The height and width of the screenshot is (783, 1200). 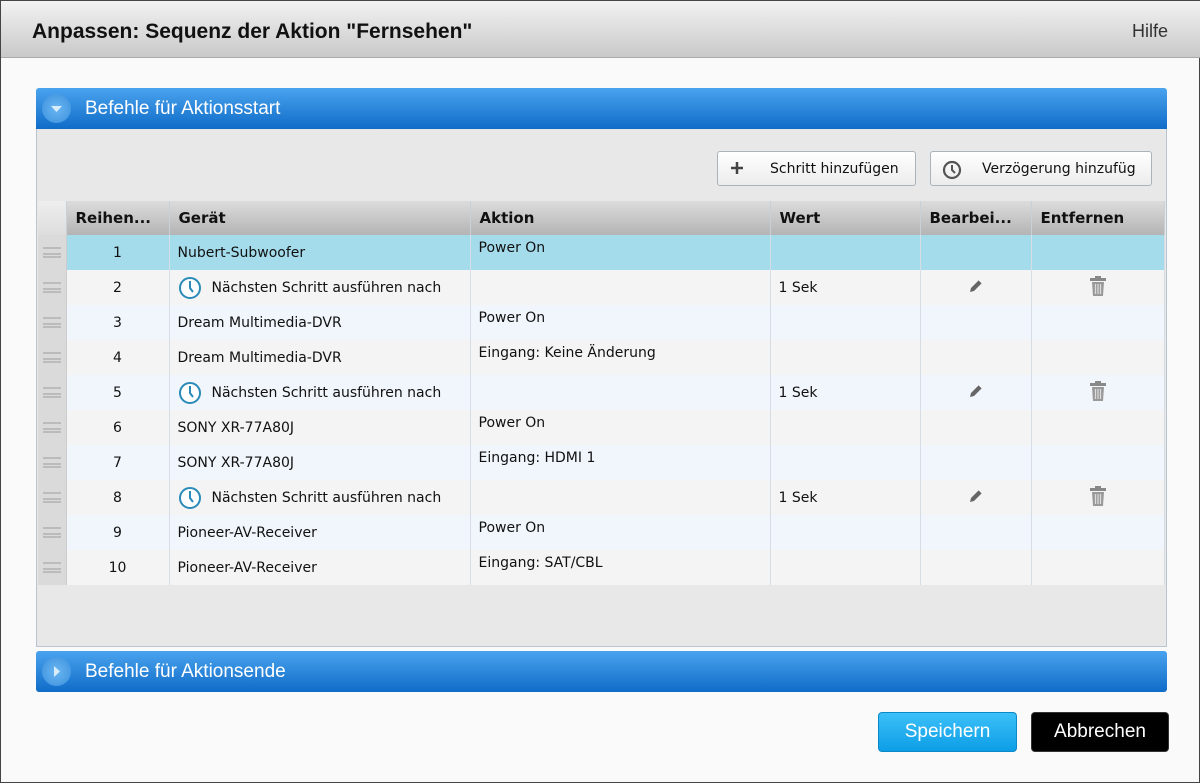 I want to click on add-delay-button: Verzögerung hinzufüg, so click(x=1041, y=168).